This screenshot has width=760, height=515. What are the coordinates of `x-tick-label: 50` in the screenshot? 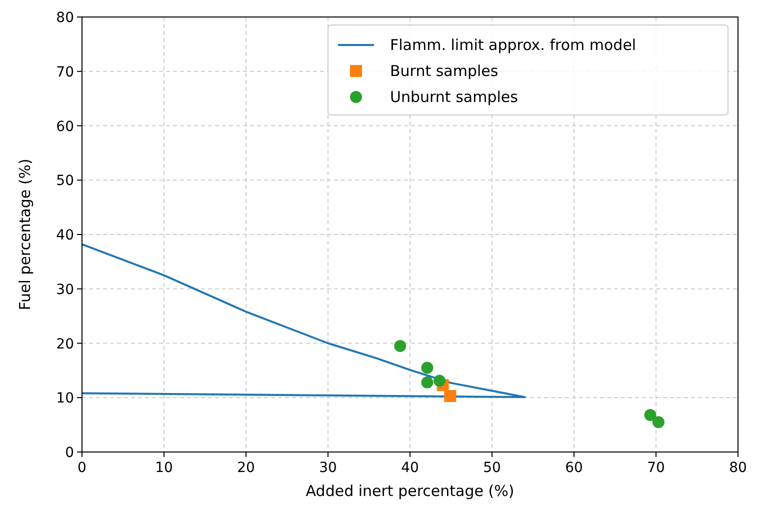 It's located at (492, 468).